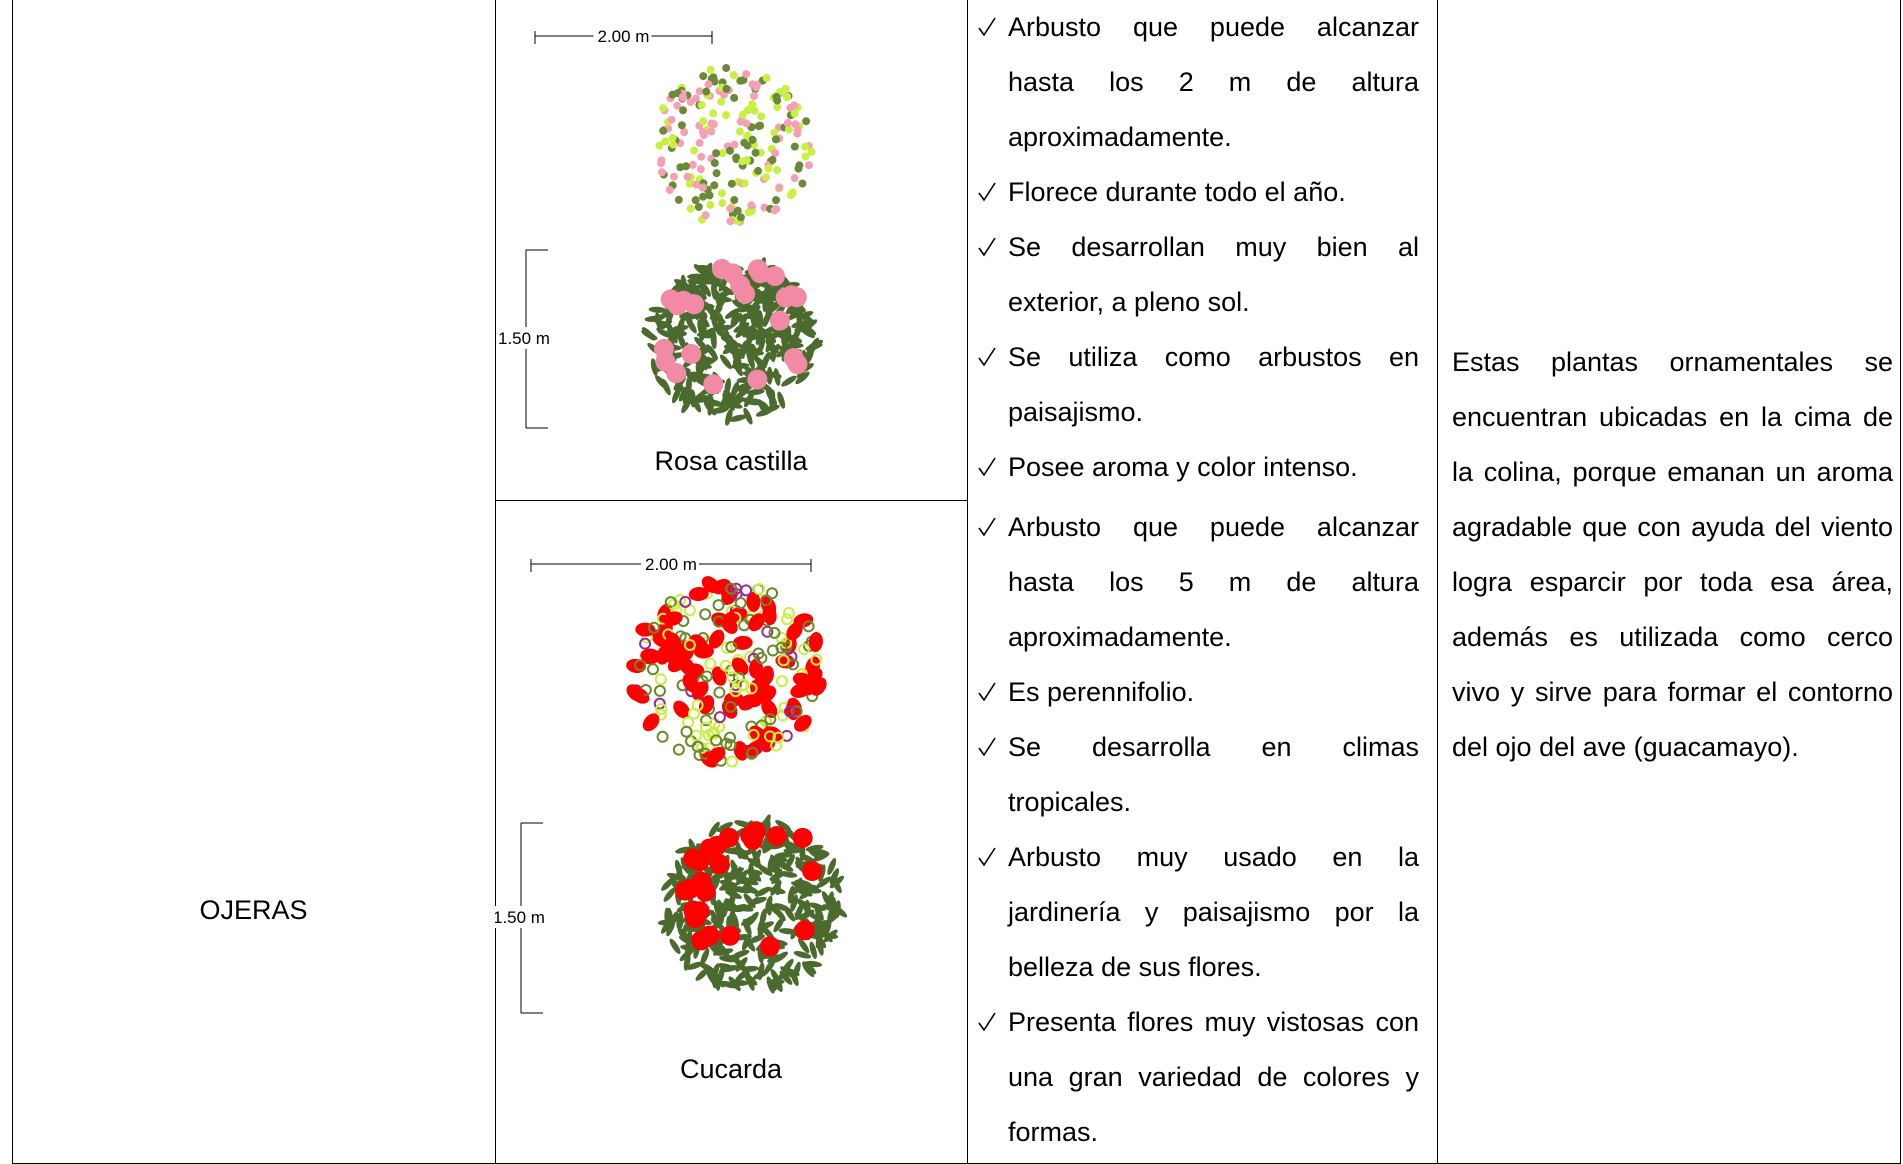  Describe the element at coordinates (1197, 385) in the screenshot. I see `feature: Se utiliza como arbustos en paisajismo.` at that location.